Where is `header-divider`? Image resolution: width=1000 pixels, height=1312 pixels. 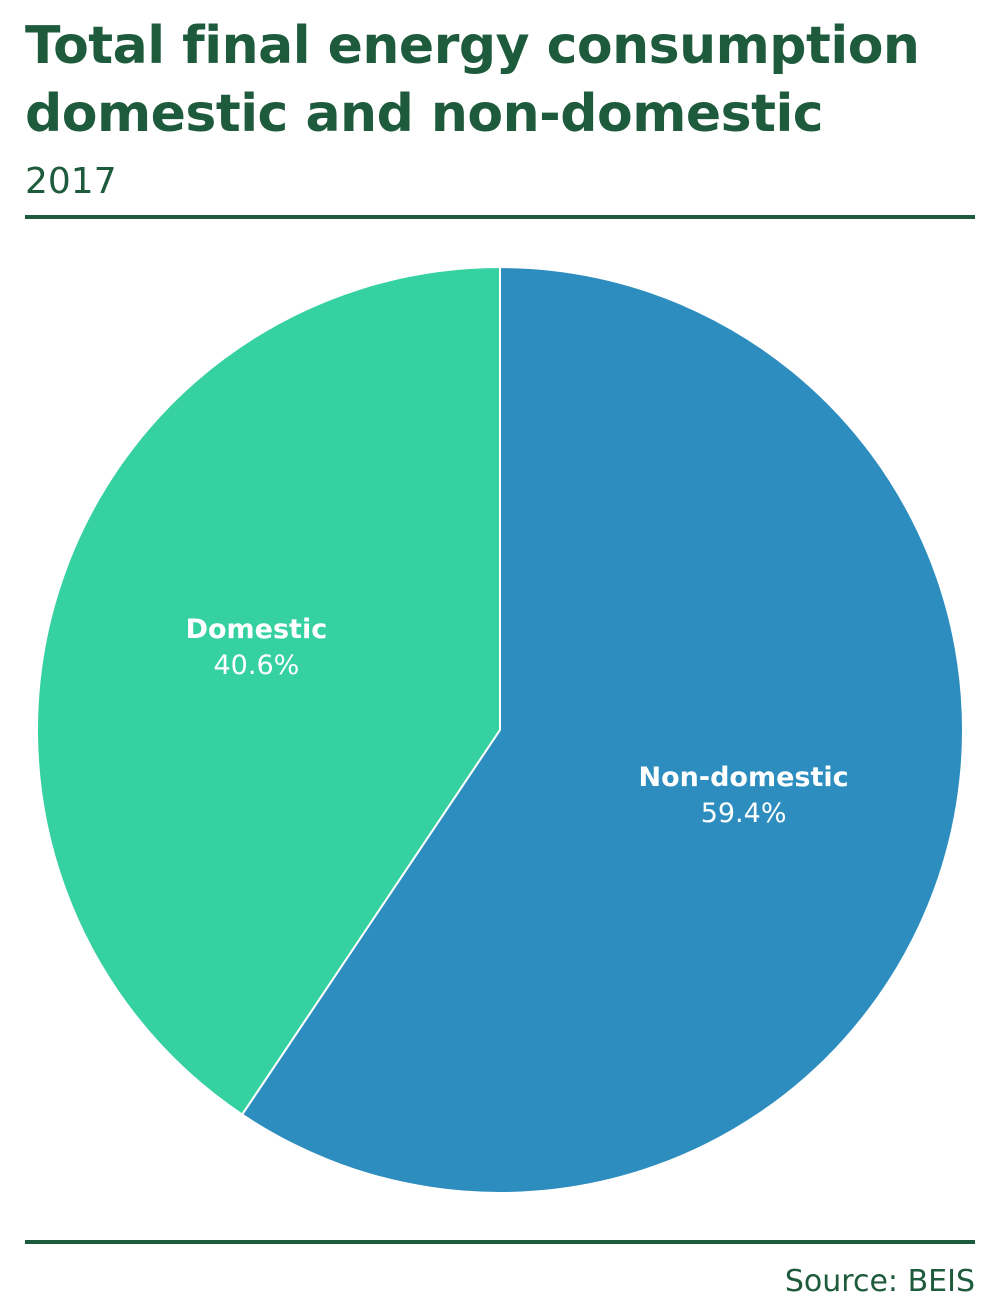 header-divider is located at coordinates (500, 217).